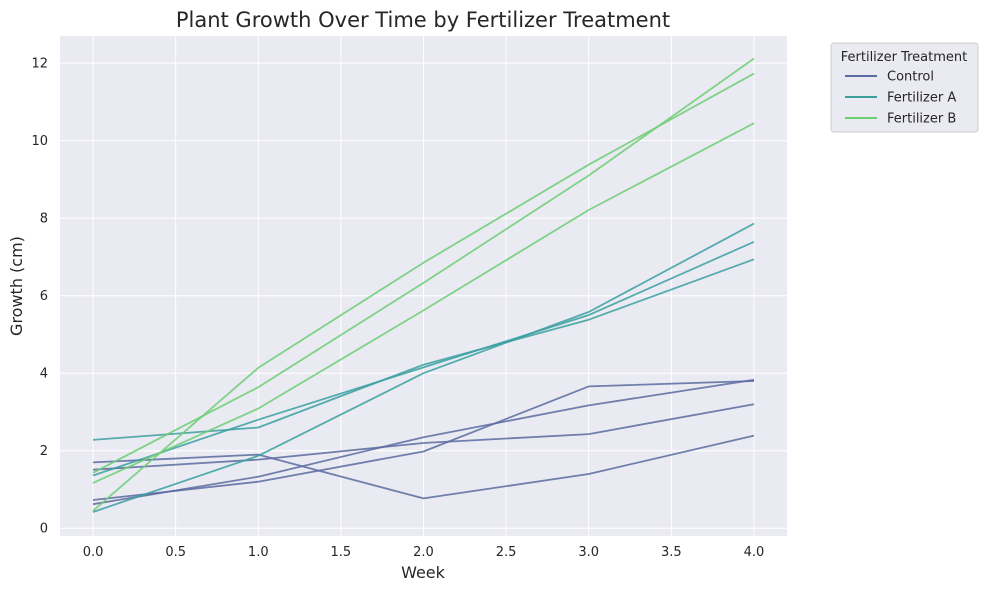  What do you see at coordinates (39, 141) in the screenshot?
I see `y-tick-label: 10` at bounding box center [39, 141].